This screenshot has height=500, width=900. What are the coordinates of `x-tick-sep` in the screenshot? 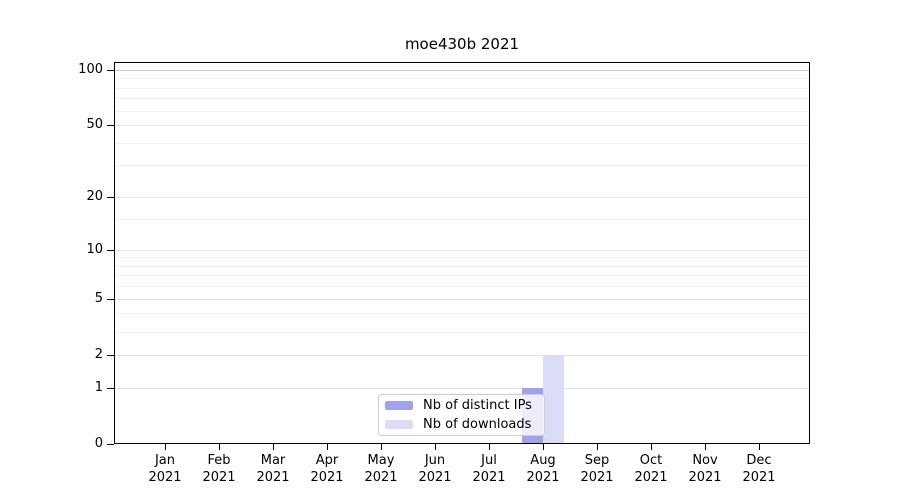 It's located at (597, 447).